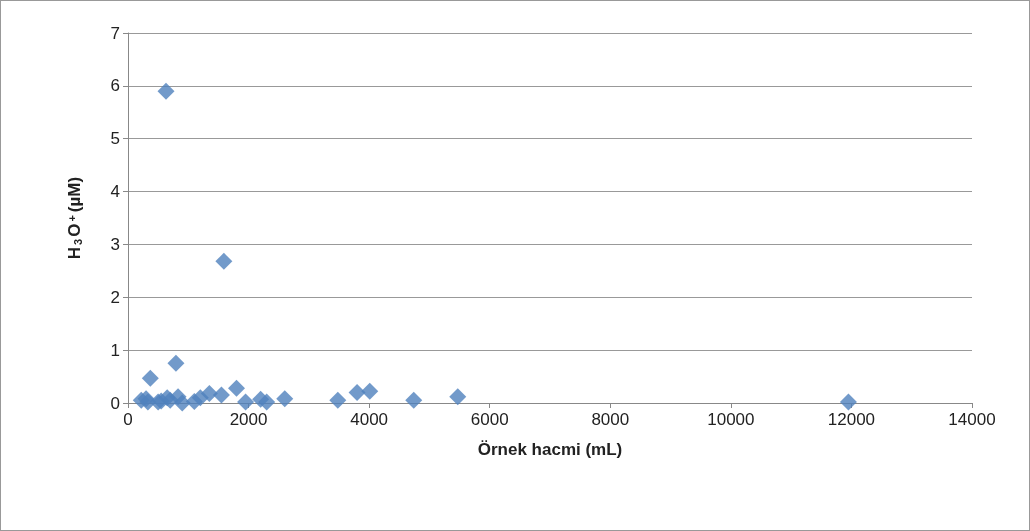 The width and height of the screenshot is (1030, 531). What do you see at coordinates (115, 244) in the screenshot?
I see `y-tick-label: 3` at bounding box center [115, 244].